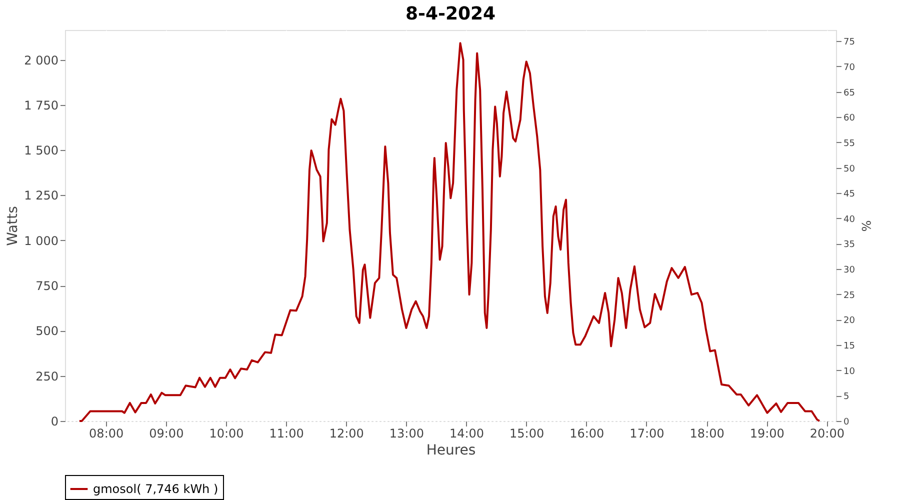  I want to click on y-tick-label: 2 000, so click(41, 60).